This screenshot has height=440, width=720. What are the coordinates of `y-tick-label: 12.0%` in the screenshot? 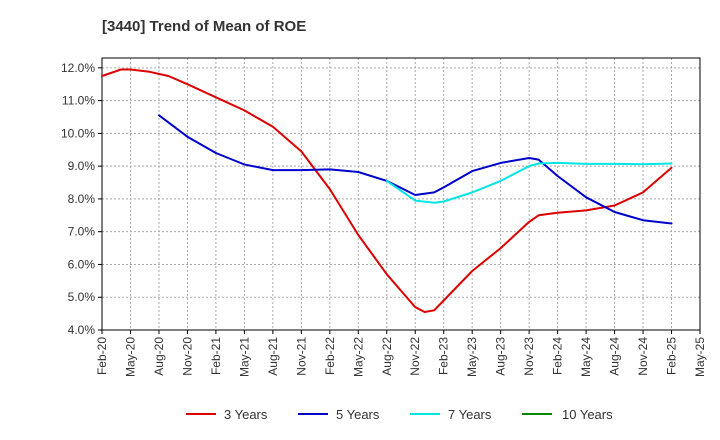 It's located at (78, 68).